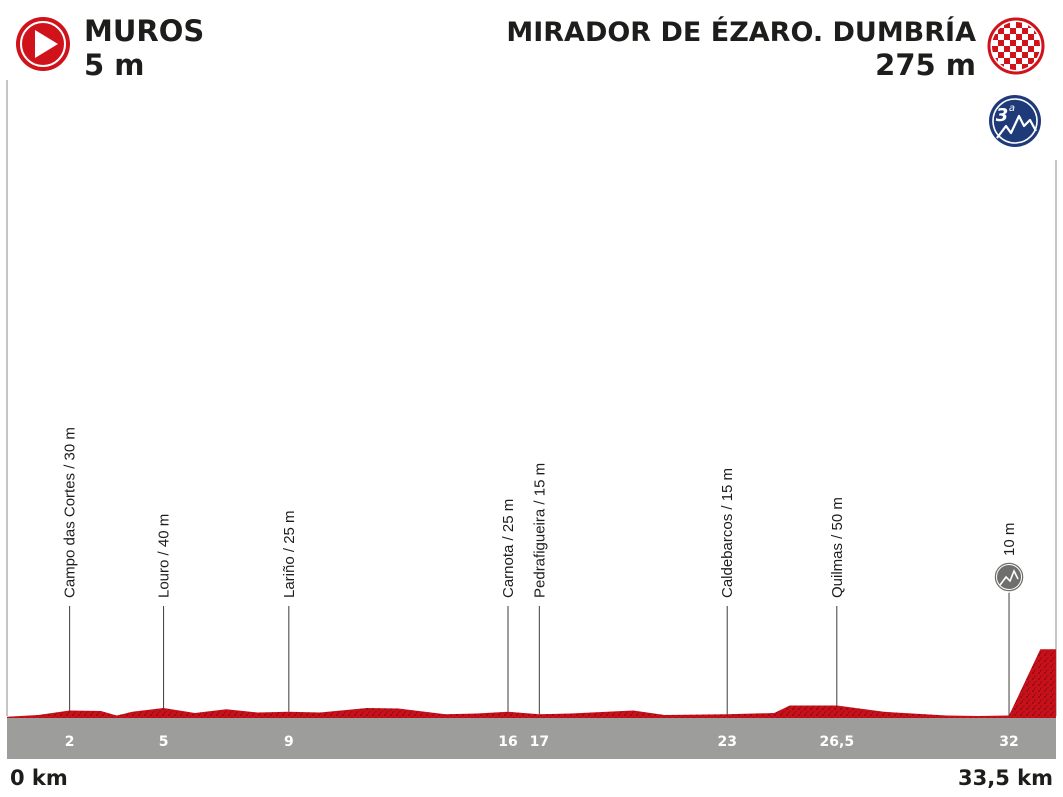 This screenshot has height=797, width=1063. I want to click on waypoint-label: Carnota / 25 m, so click(508, 548).